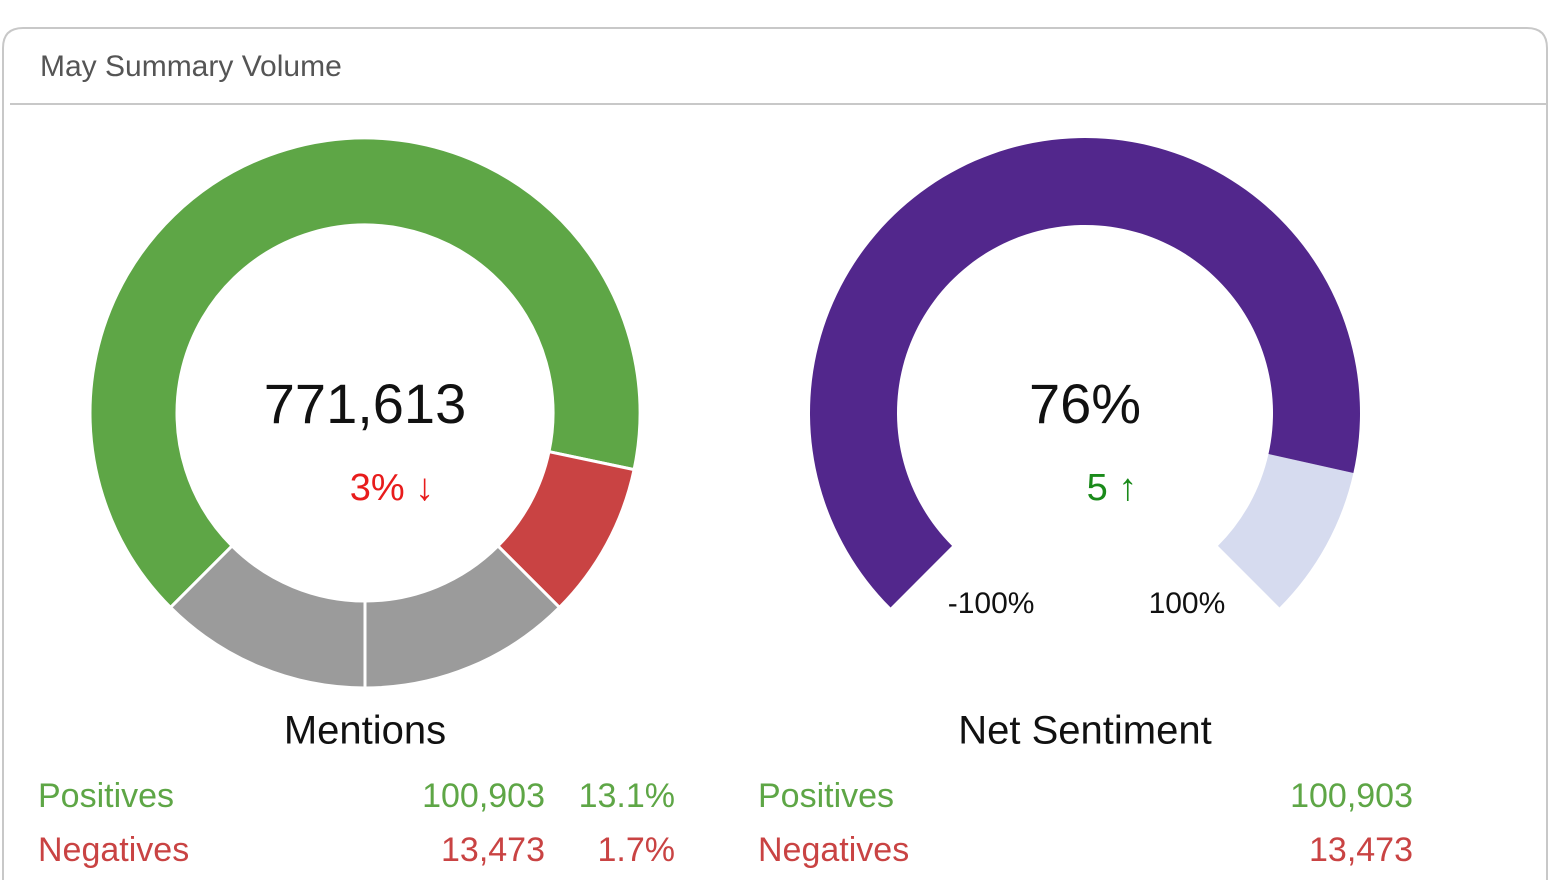  I want to click on row-share: 13.1%, so click(627, 796).